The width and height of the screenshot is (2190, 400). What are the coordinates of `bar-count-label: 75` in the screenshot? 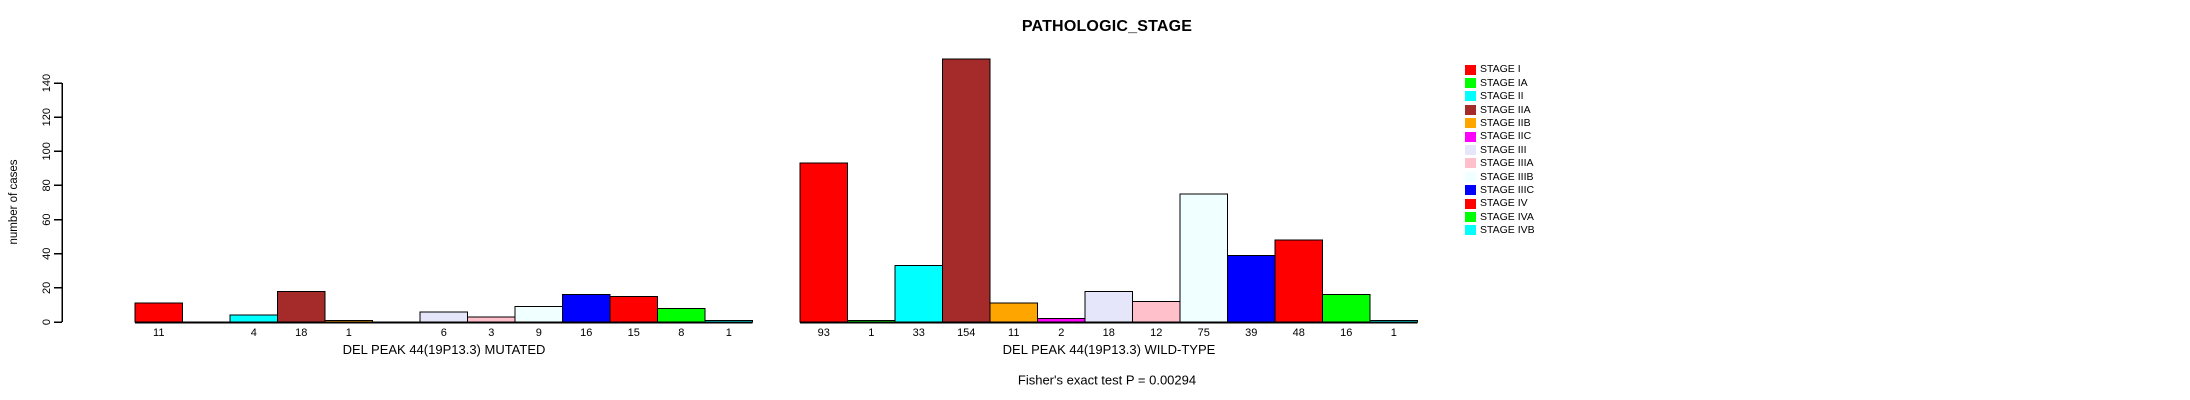 It's located at (1204, 333).